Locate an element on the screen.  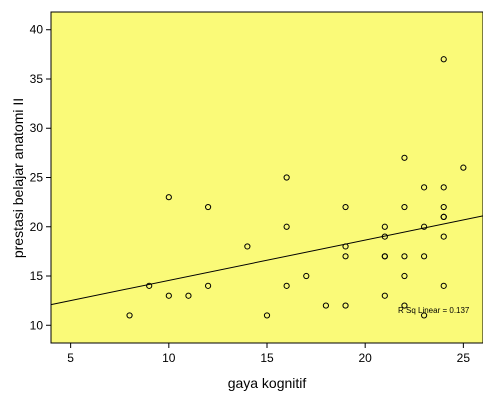
x-tick-label: 10 is located at coordinates (169, 358).